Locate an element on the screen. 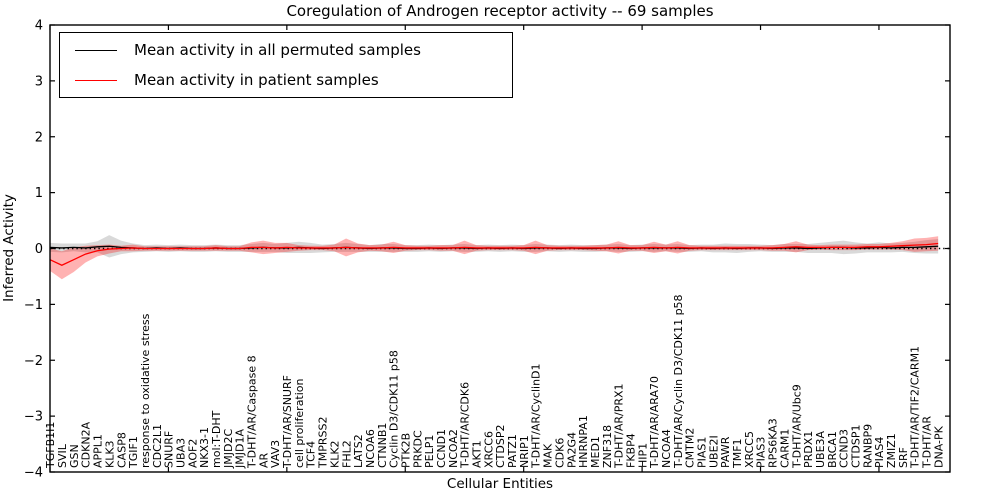 This screenshot has width=1000, height=500. x-category-label: NCOA2 is located at coordinates (453, 448).